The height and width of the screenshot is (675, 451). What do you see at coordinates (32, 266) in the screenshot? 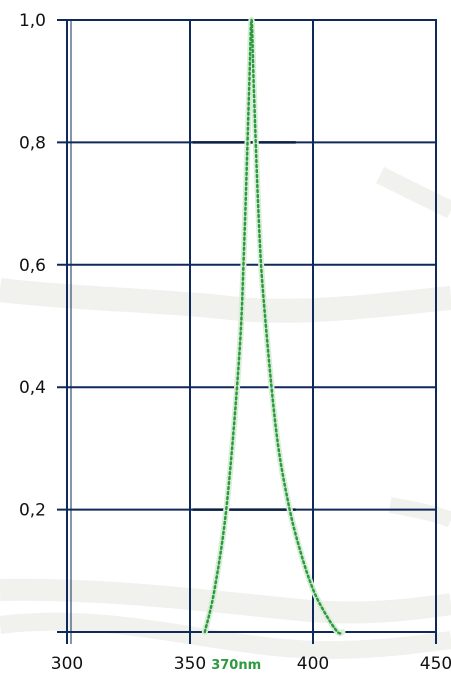
I see `y-tick-label-0-6: 0,6` at bounding box center [32, 266].